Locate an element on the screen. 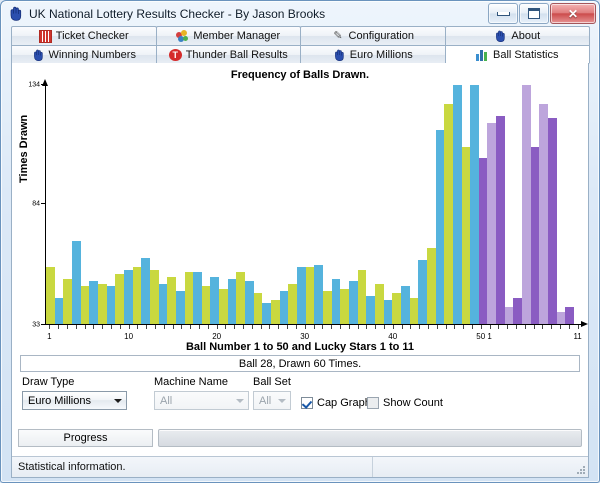  tab-member-manager: Member Manager is located at coordinates (228, 35).